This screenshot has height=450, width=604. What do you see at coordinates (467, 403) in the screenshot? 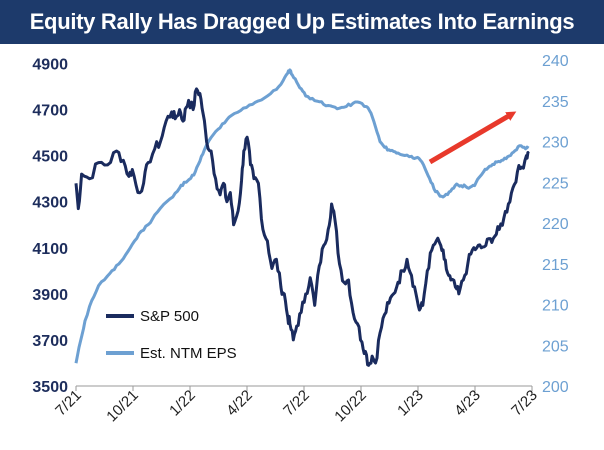
I see `x-tick-label: 4/23` at bounding box center [467, 403].